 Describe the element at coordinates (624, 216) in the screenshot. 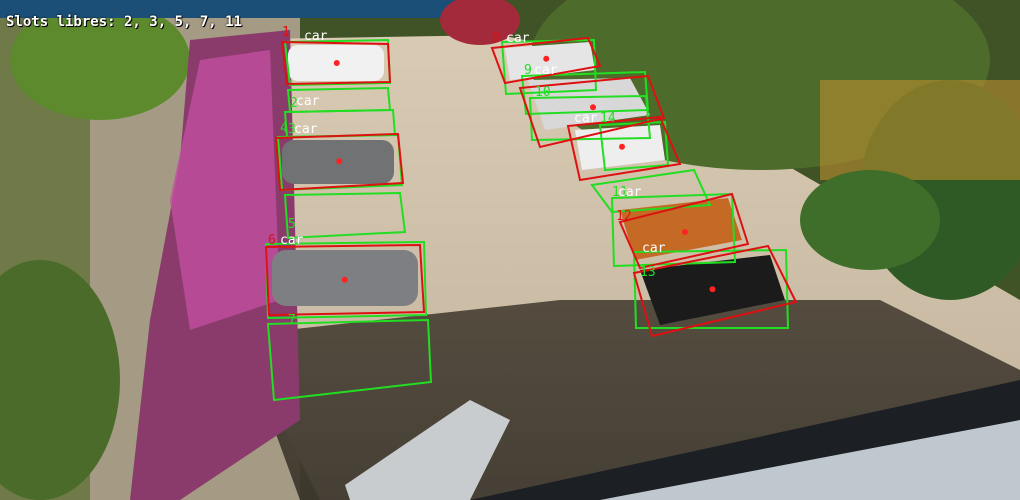

I see `slot-number-label: 12` at that location.